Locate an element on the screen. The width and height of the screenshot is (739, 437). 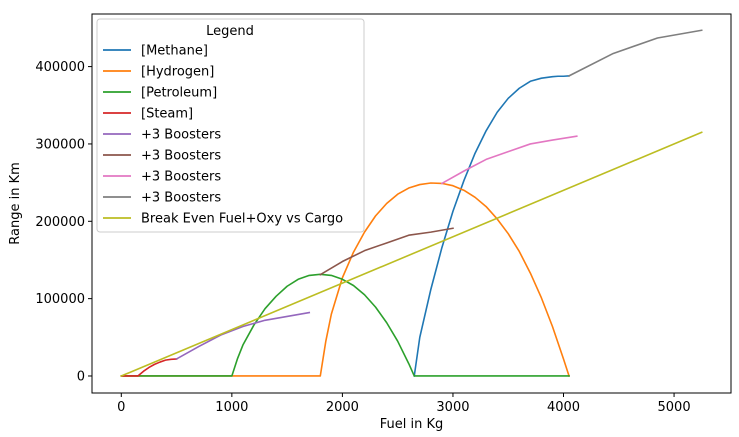
x-tick-label: 0 is located at coordinates (121, 407).